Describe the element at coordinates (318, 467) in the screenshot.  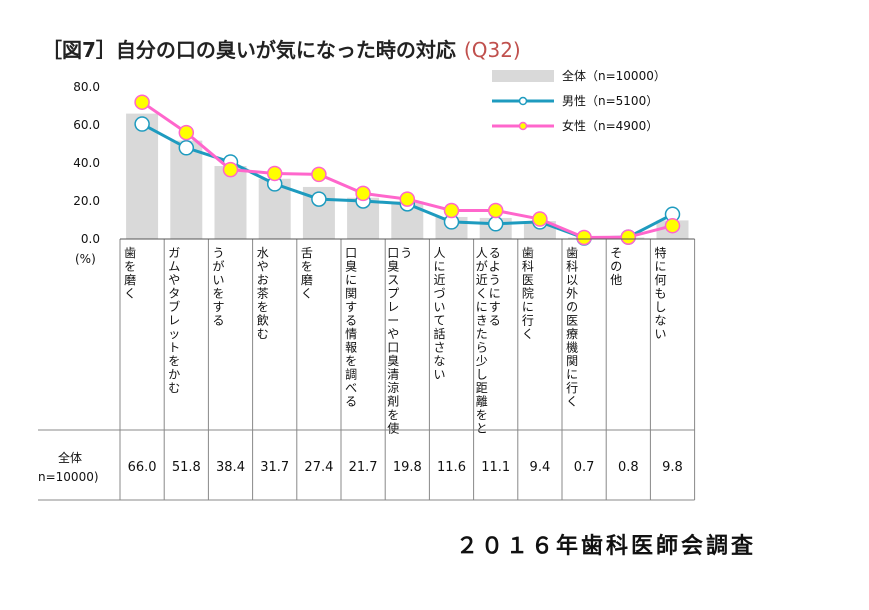
I see `table-value-5: 27.4` at that location.